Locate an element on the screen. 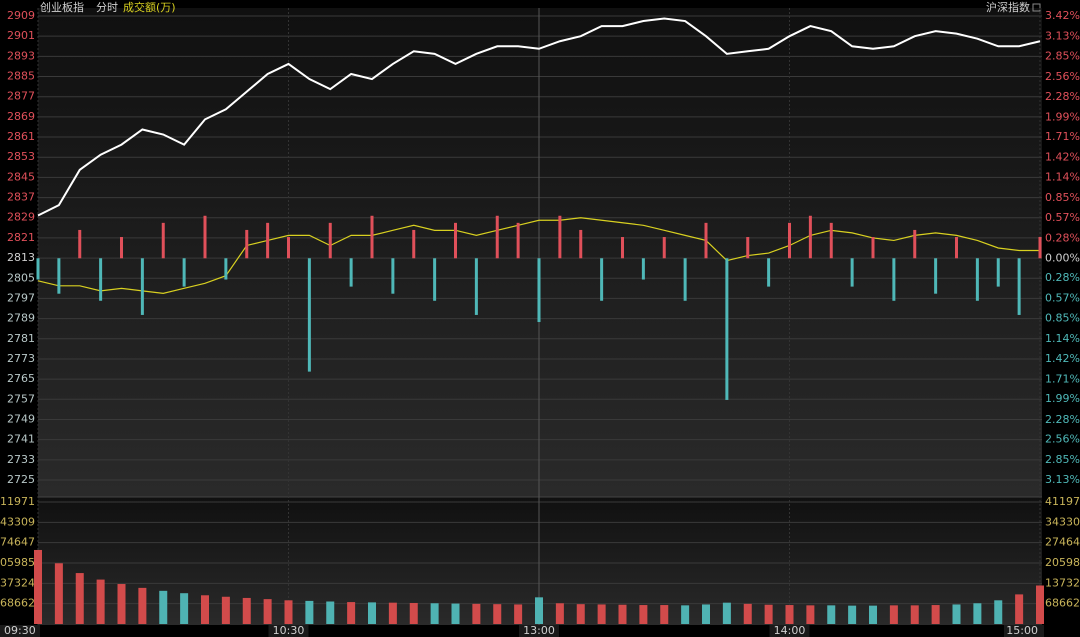  x-tick-label: 14:00 is located at coordinates (790, 630).